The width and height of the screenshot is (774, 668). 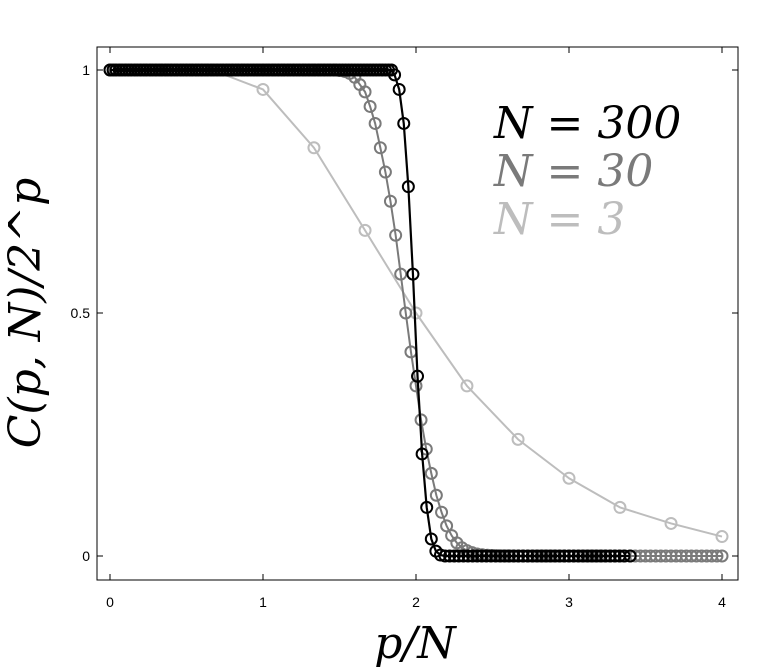 I want to click on x-tick-label: 3, so click(x=569, y=602).